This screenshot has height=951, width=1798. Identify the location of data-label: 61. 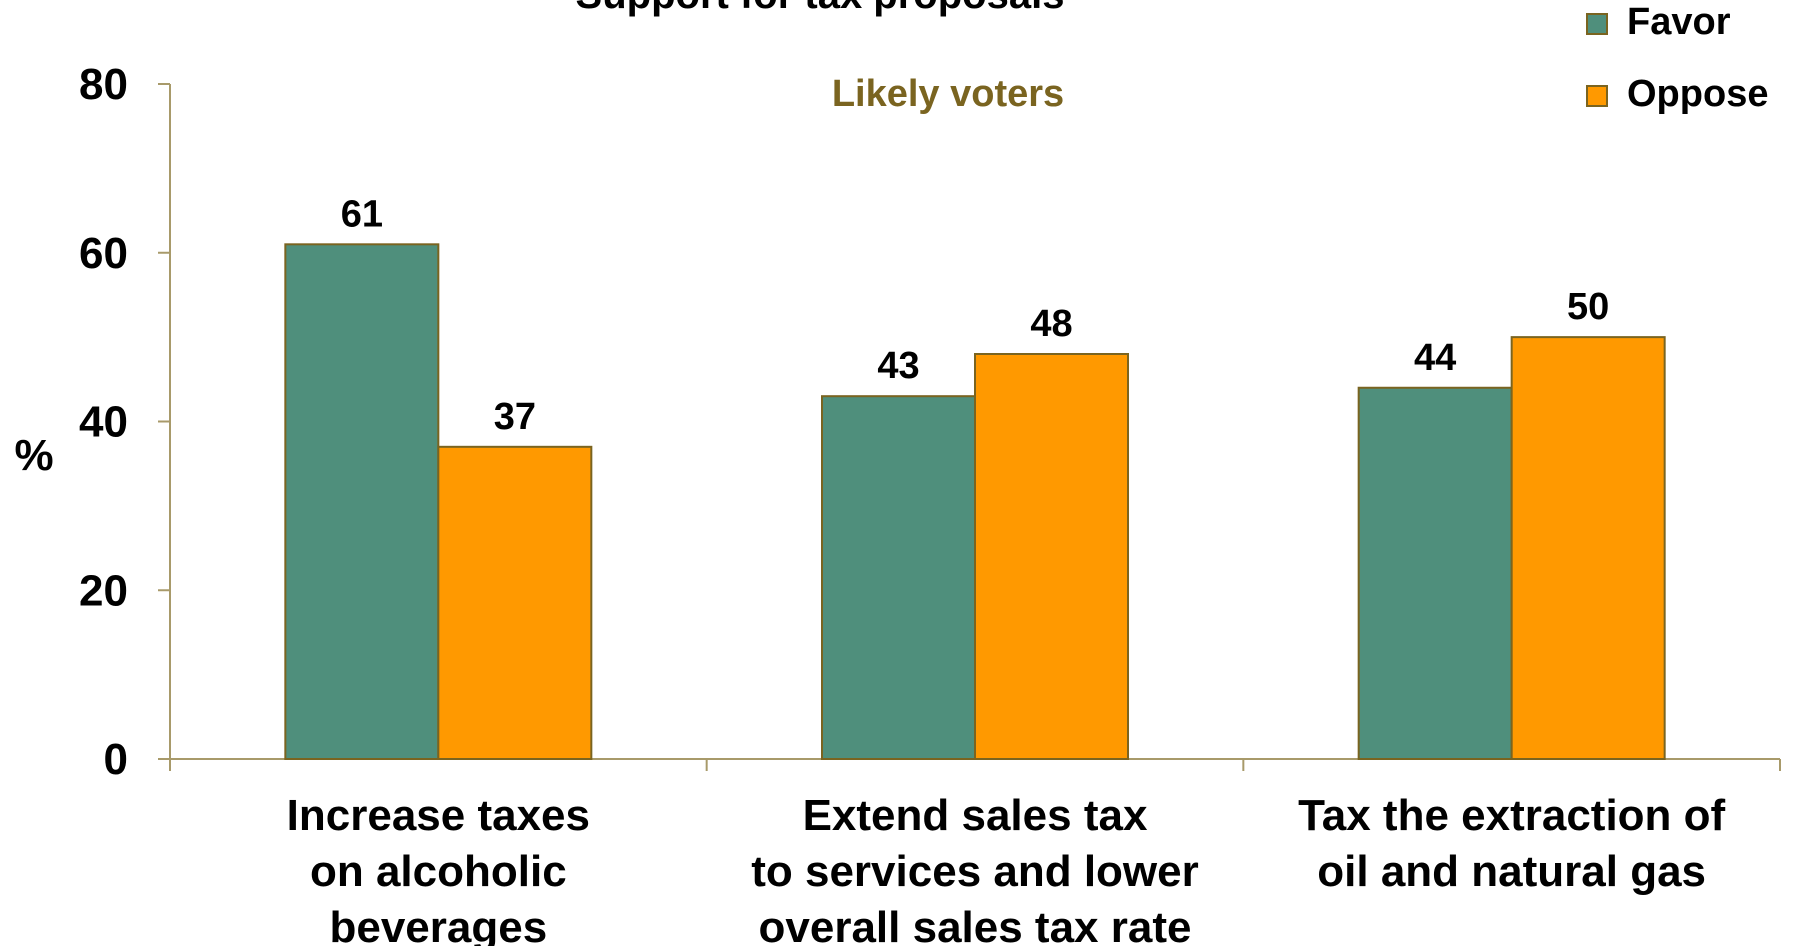
(362, 214).